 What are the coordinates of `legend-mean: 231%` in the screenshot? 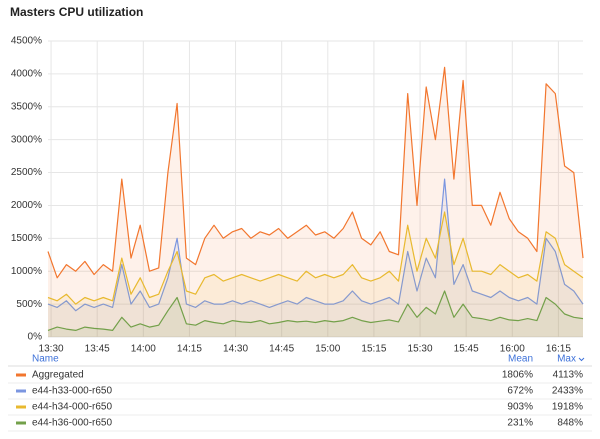 It's located at (520, 423).